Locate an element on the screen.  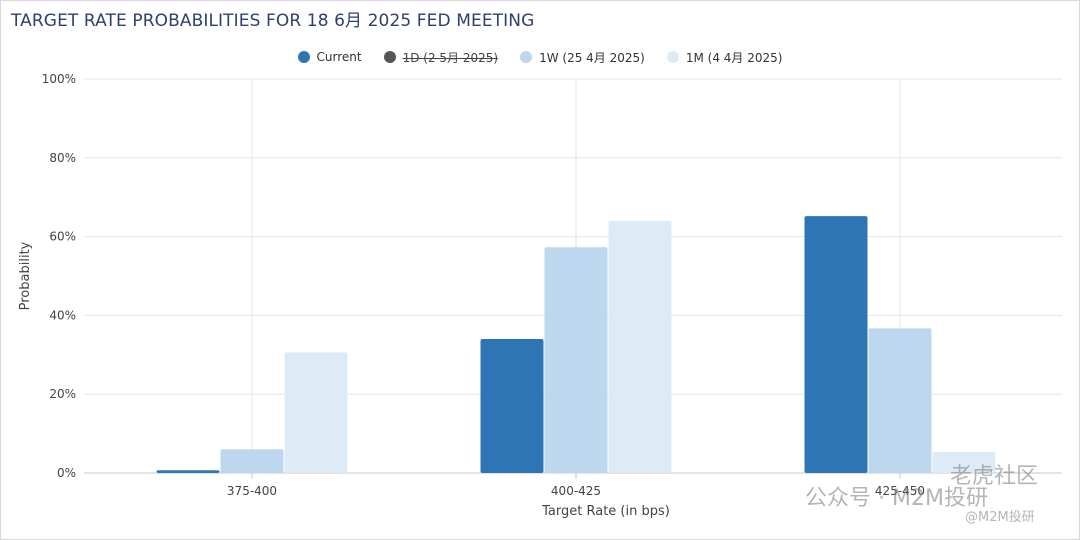
legend-item-current: Current is located at coordinates (329, 57).